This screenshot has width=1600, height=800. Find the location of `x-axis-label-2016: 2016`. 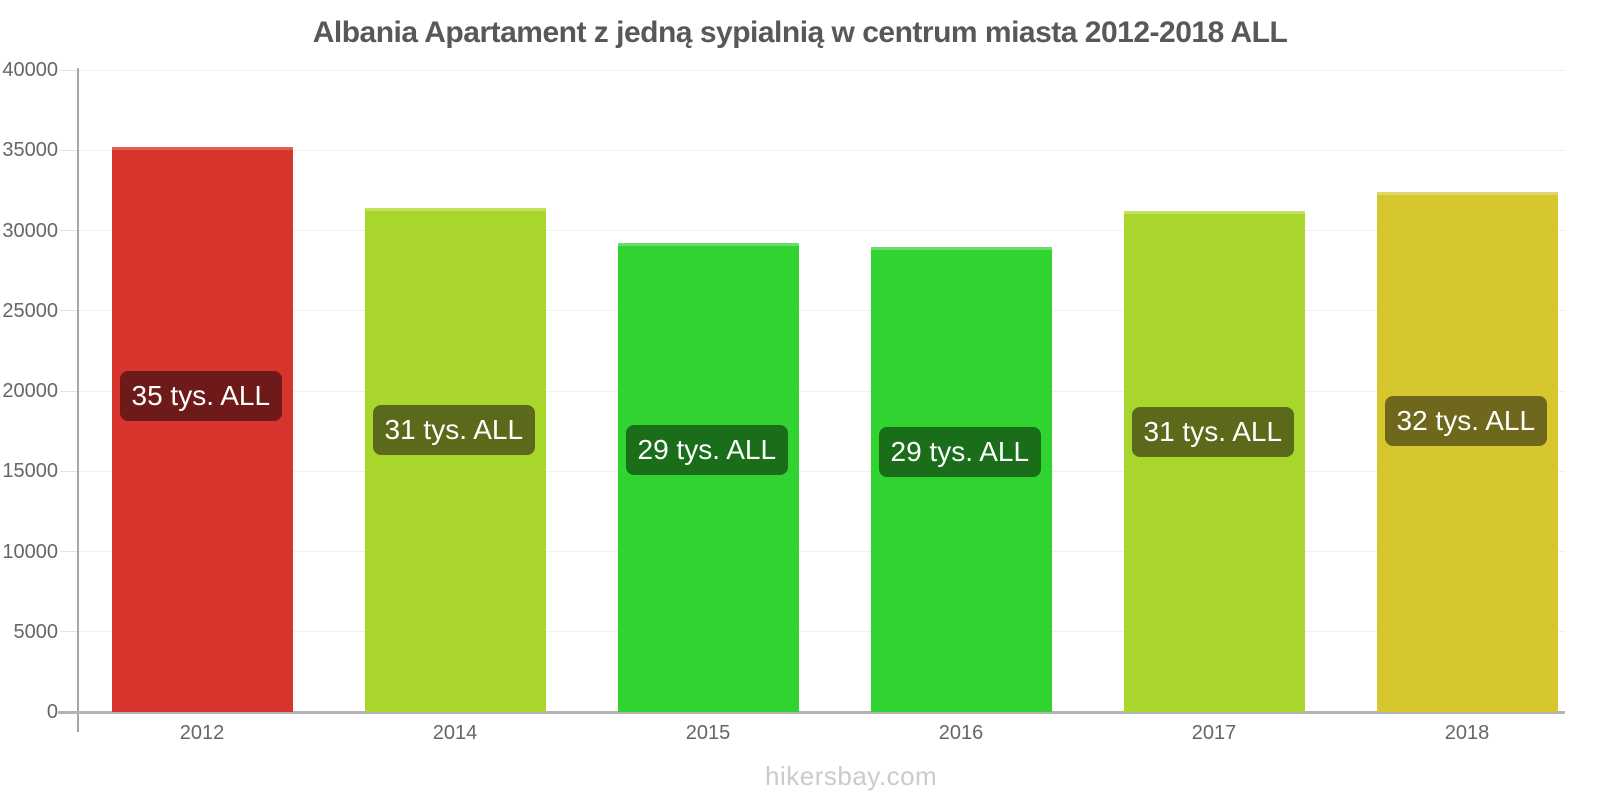

x-axis-label-2016: 2016 is located at coordinates (961, 733).